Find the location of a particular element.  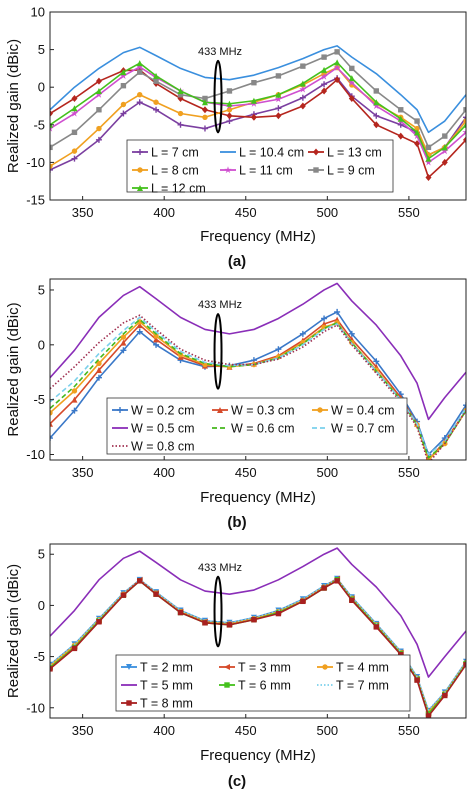

legend-entry: T = 2 mm is located at coordinates (166, 668).